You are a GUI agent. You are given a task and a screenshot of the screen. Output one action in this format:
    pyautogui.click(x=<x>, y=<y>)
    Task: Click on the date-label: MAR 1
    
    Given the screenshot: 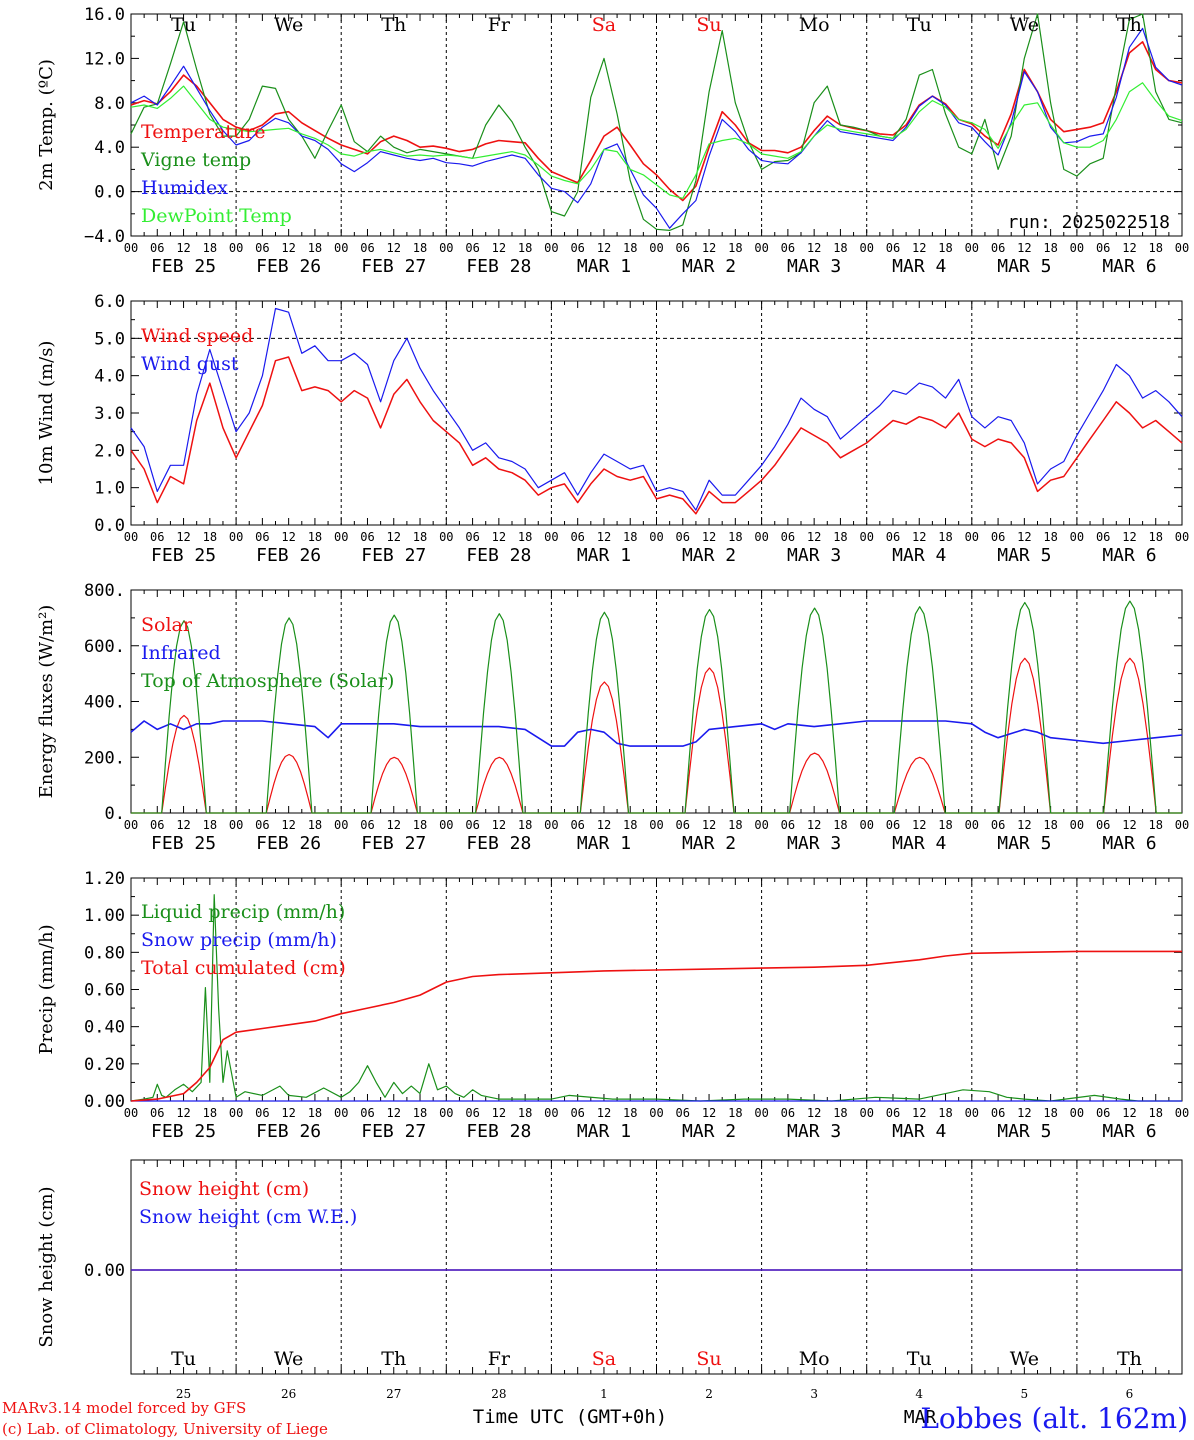 What is the action you would take?
    pyautogui.click(x=604, y=555)
    